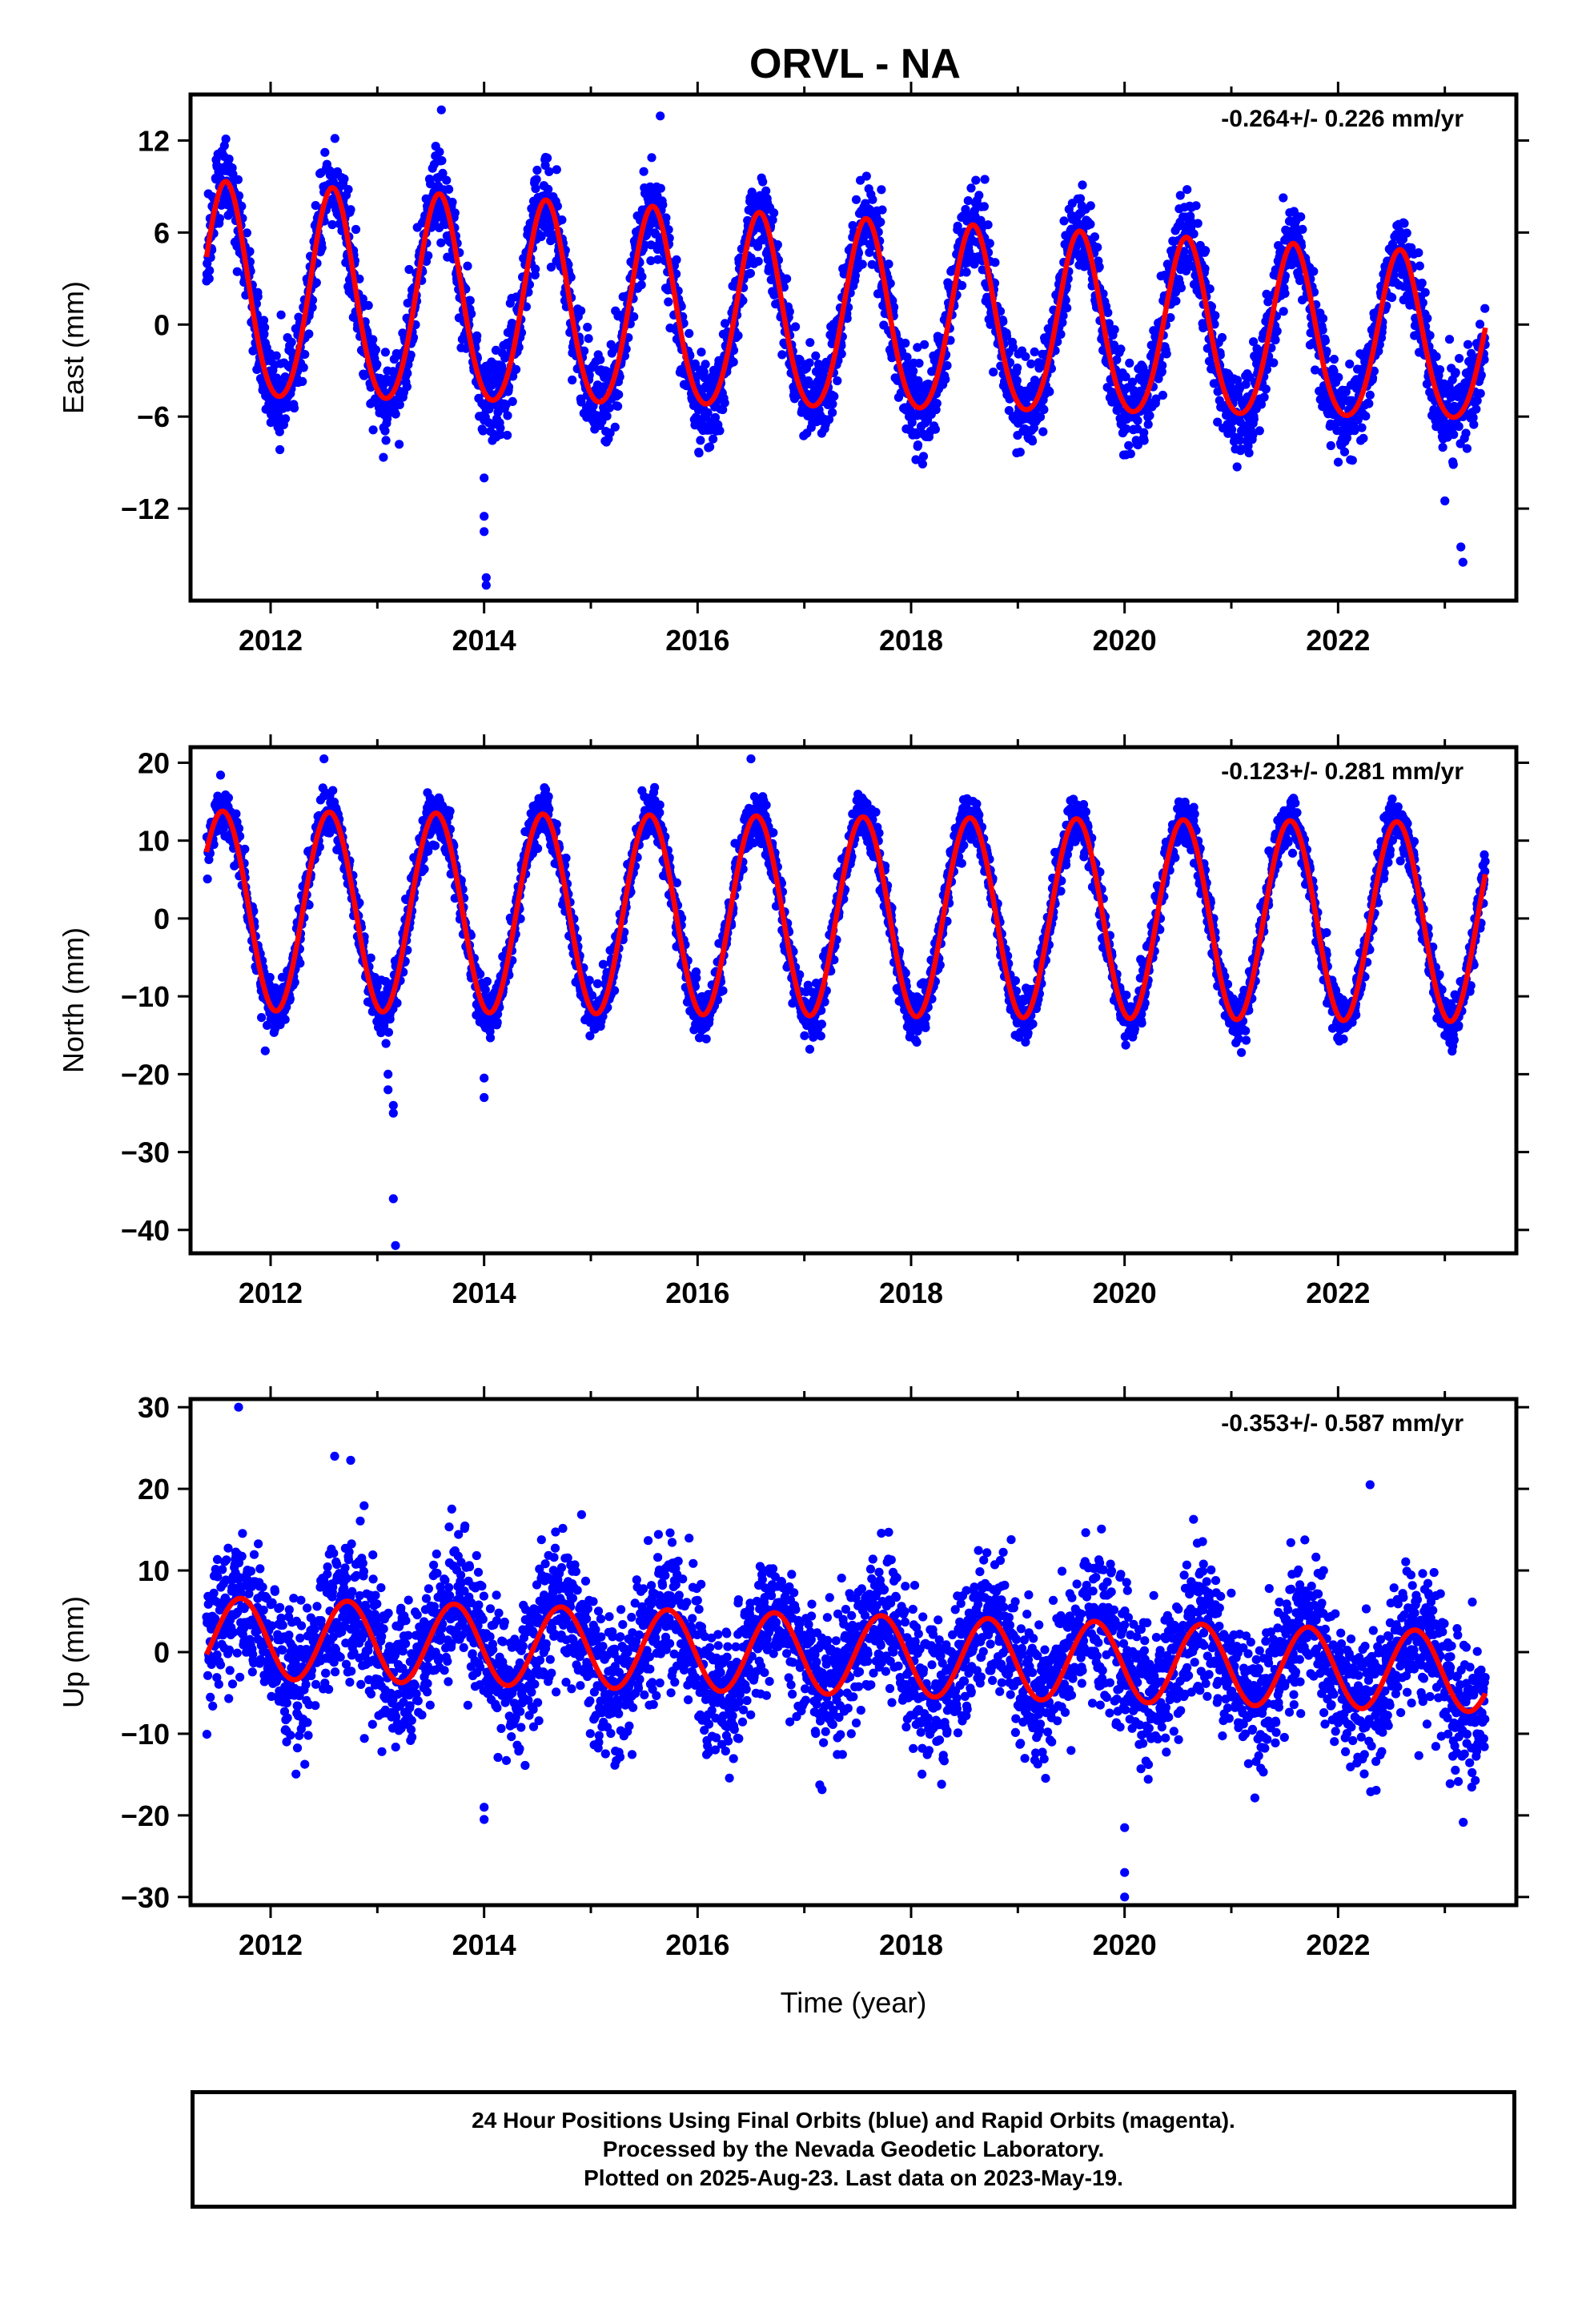 The width and height of the screenshot is (1582, 2324). Describe the element at coordinates (162, 232) in the screenshot. I see `y-tick-label: 6` at that location.